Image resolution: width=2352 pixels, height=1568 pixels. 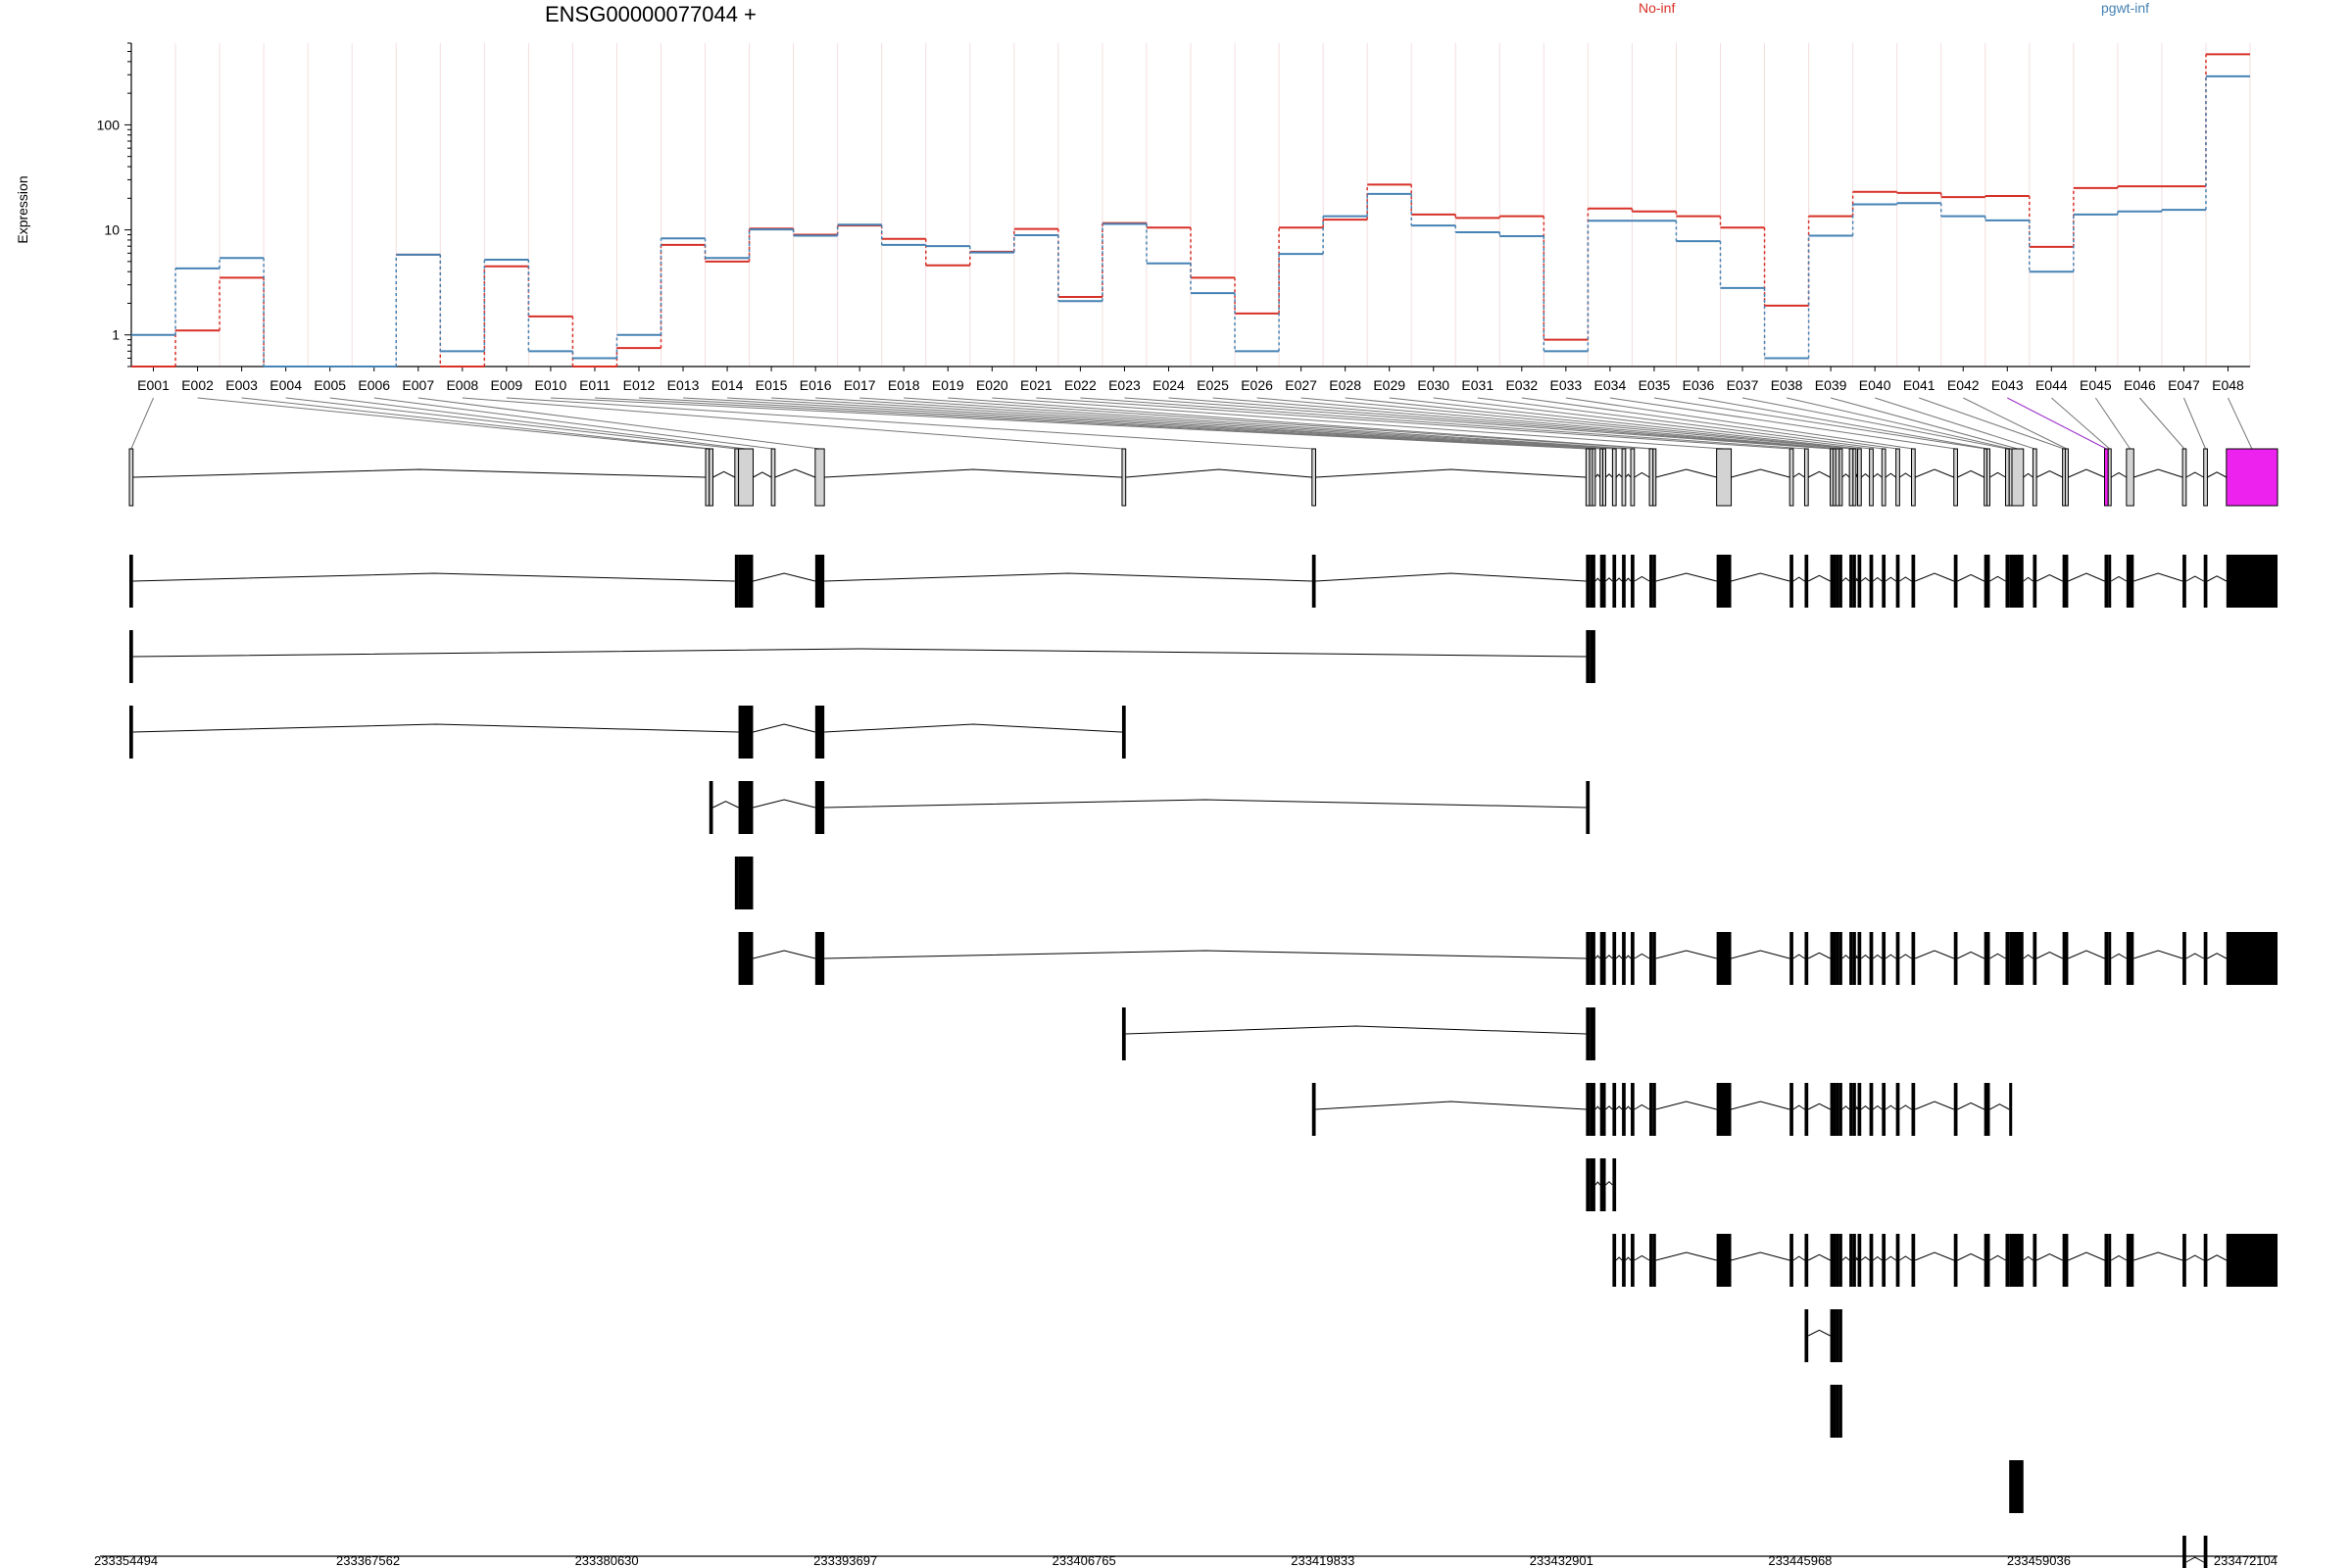 What do you see at coordinates (1655, 385) in the screenshot?
I see `x-tick-label: E035` at bounding box center [1655, 385].